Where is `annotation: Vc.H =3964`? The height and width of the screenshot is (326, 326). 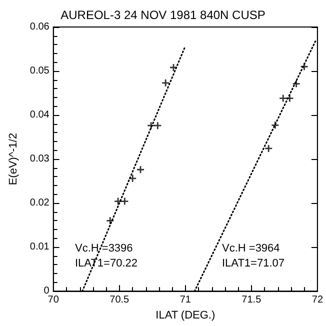
annotation: Vc.H =3964 is located at coordinates (251, 248).